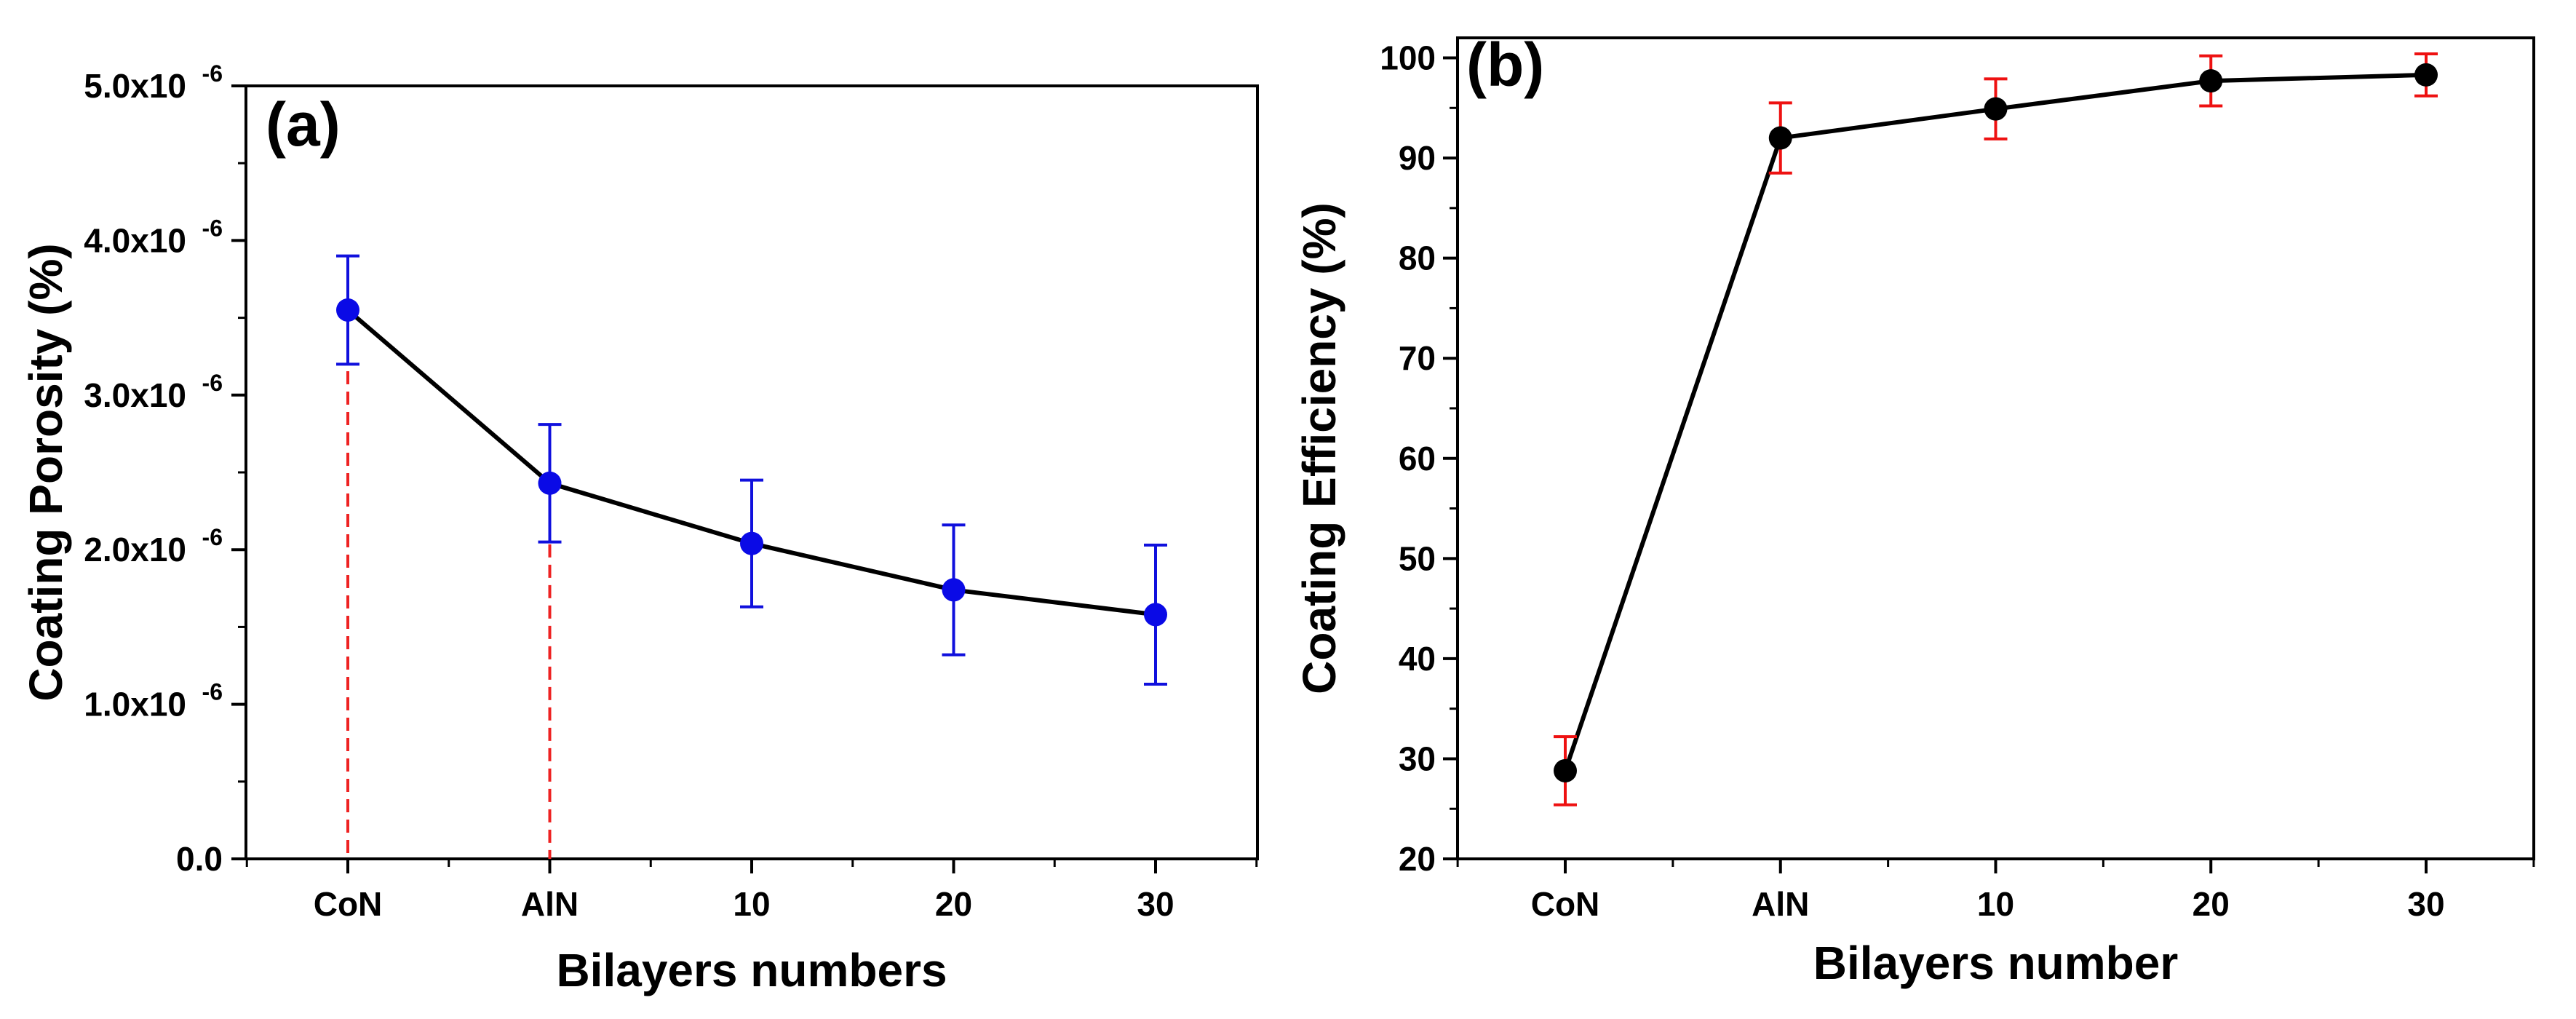  I want to click on y-tick-label-base: 5.0x10, so click(135, 86).